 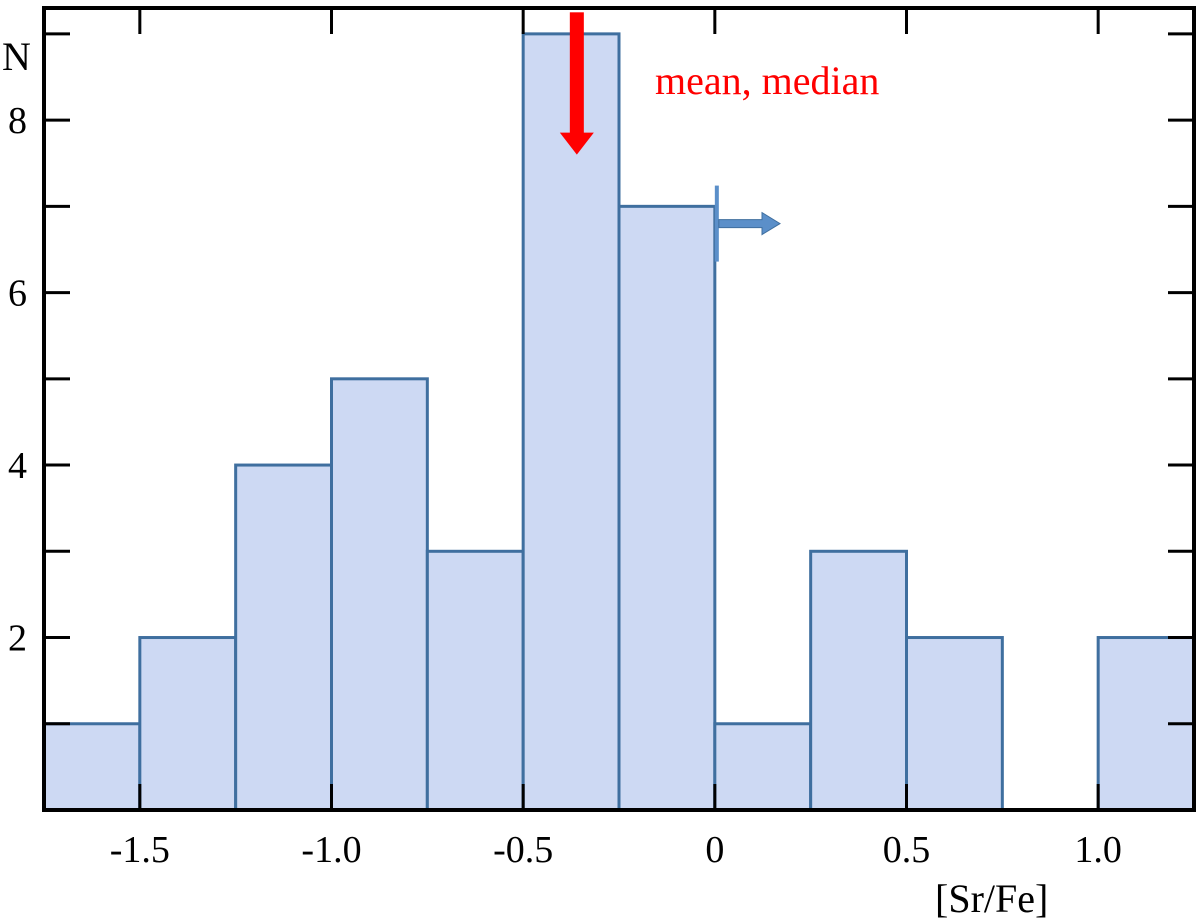 I want to click on y-tick-label: 4, so click(x=17, y=466).